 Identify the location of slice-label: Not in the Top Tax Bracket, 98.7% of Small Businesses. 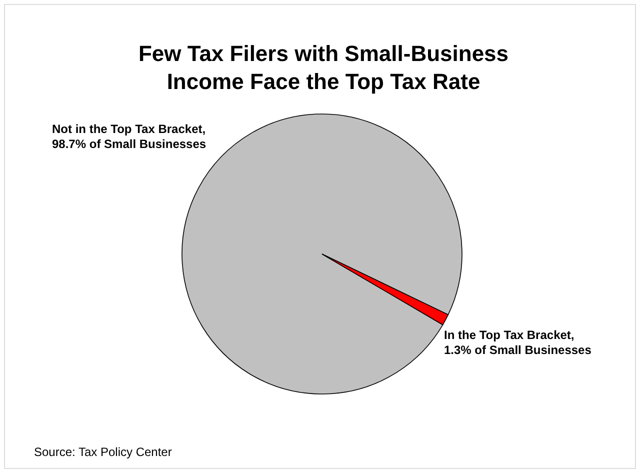
(129, 136).